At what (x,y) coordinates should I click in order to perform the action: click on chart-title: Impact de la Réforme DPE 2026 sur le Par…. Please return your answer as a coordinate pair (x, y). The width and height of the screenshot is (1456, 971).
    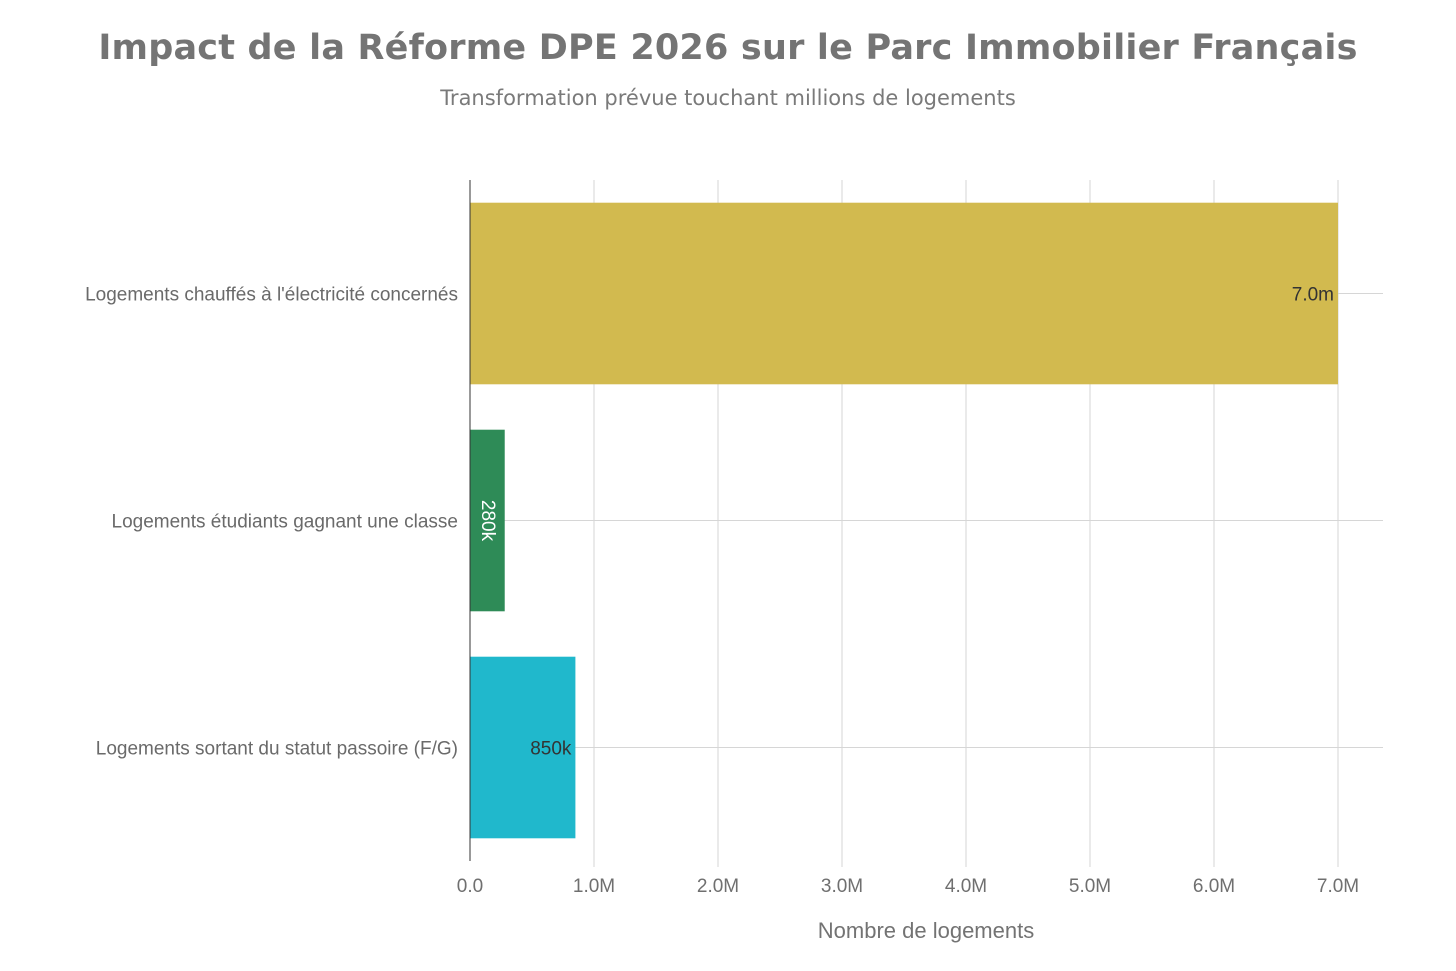
    Looking at the image, I should click on (728, 48).